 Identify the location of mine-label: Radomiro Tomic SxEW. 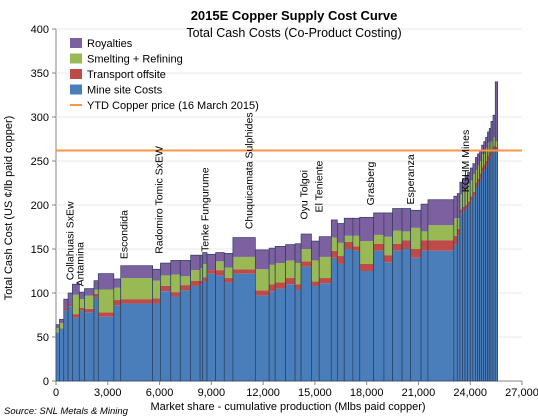
(160, 200).